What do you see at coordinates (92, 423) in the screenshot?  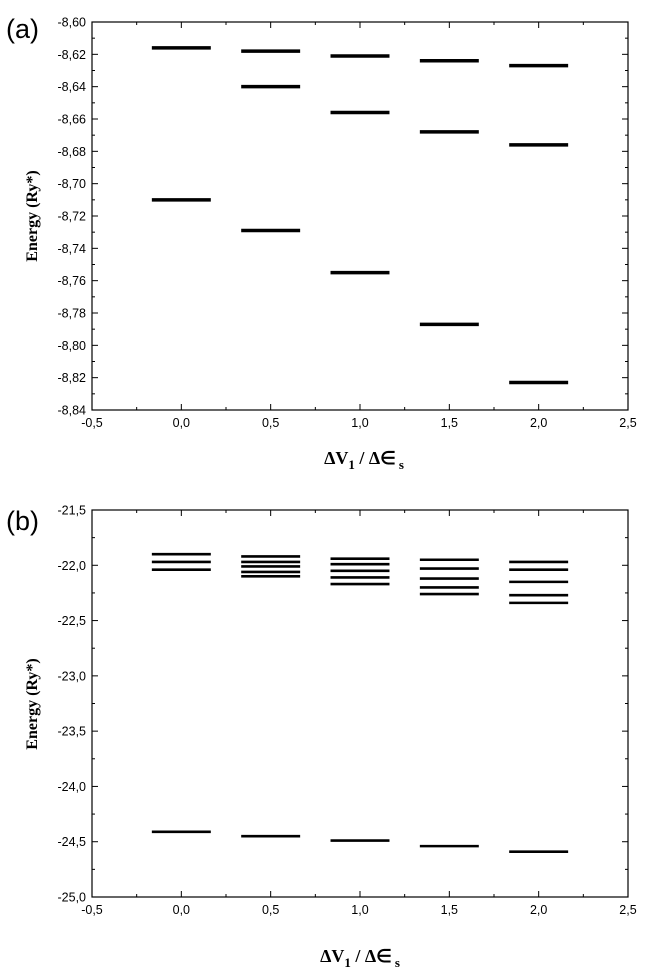 I see `panel-a-x-tick-label: -0,5` at bounding box center [92, 423].